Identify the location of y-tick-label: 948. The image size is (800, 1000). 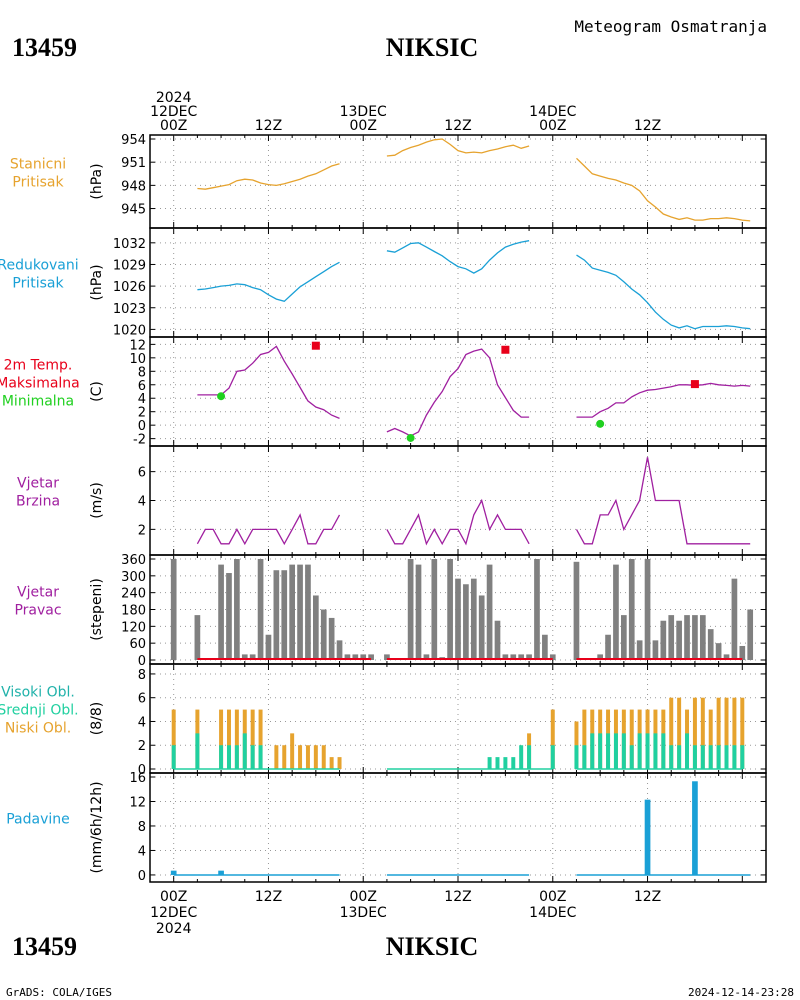
(133, 186).